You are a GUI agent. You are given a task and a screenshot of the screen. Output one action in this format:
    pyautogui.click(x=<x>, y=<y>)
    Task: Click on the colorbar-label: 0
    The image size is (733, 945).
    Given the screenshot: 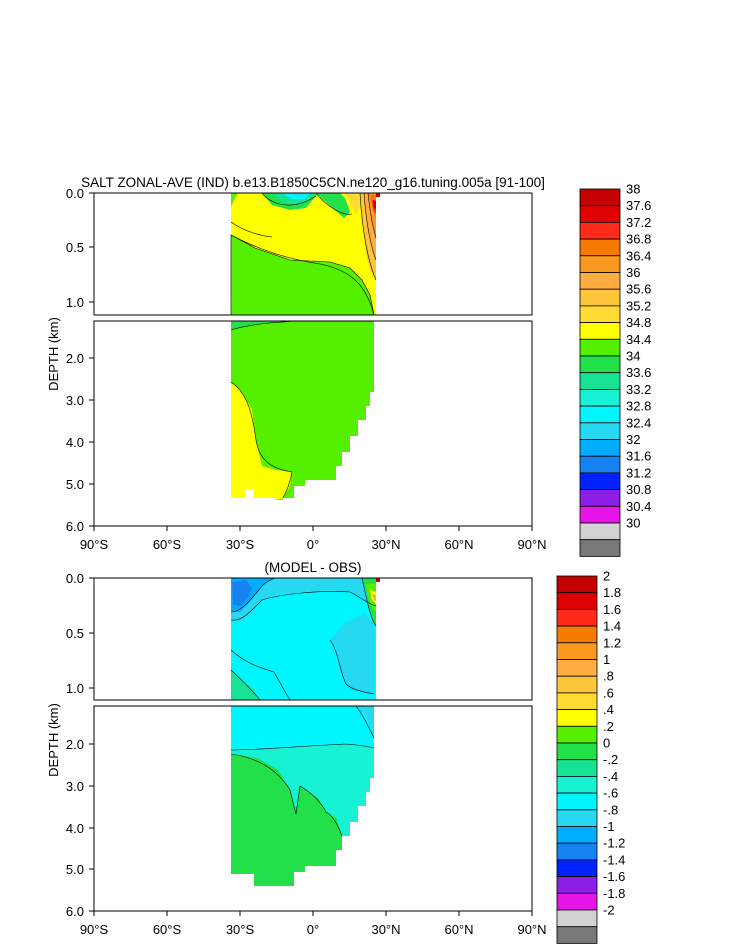 What is the action you would take?
    pyautogui.click(x=606, y=743)
    